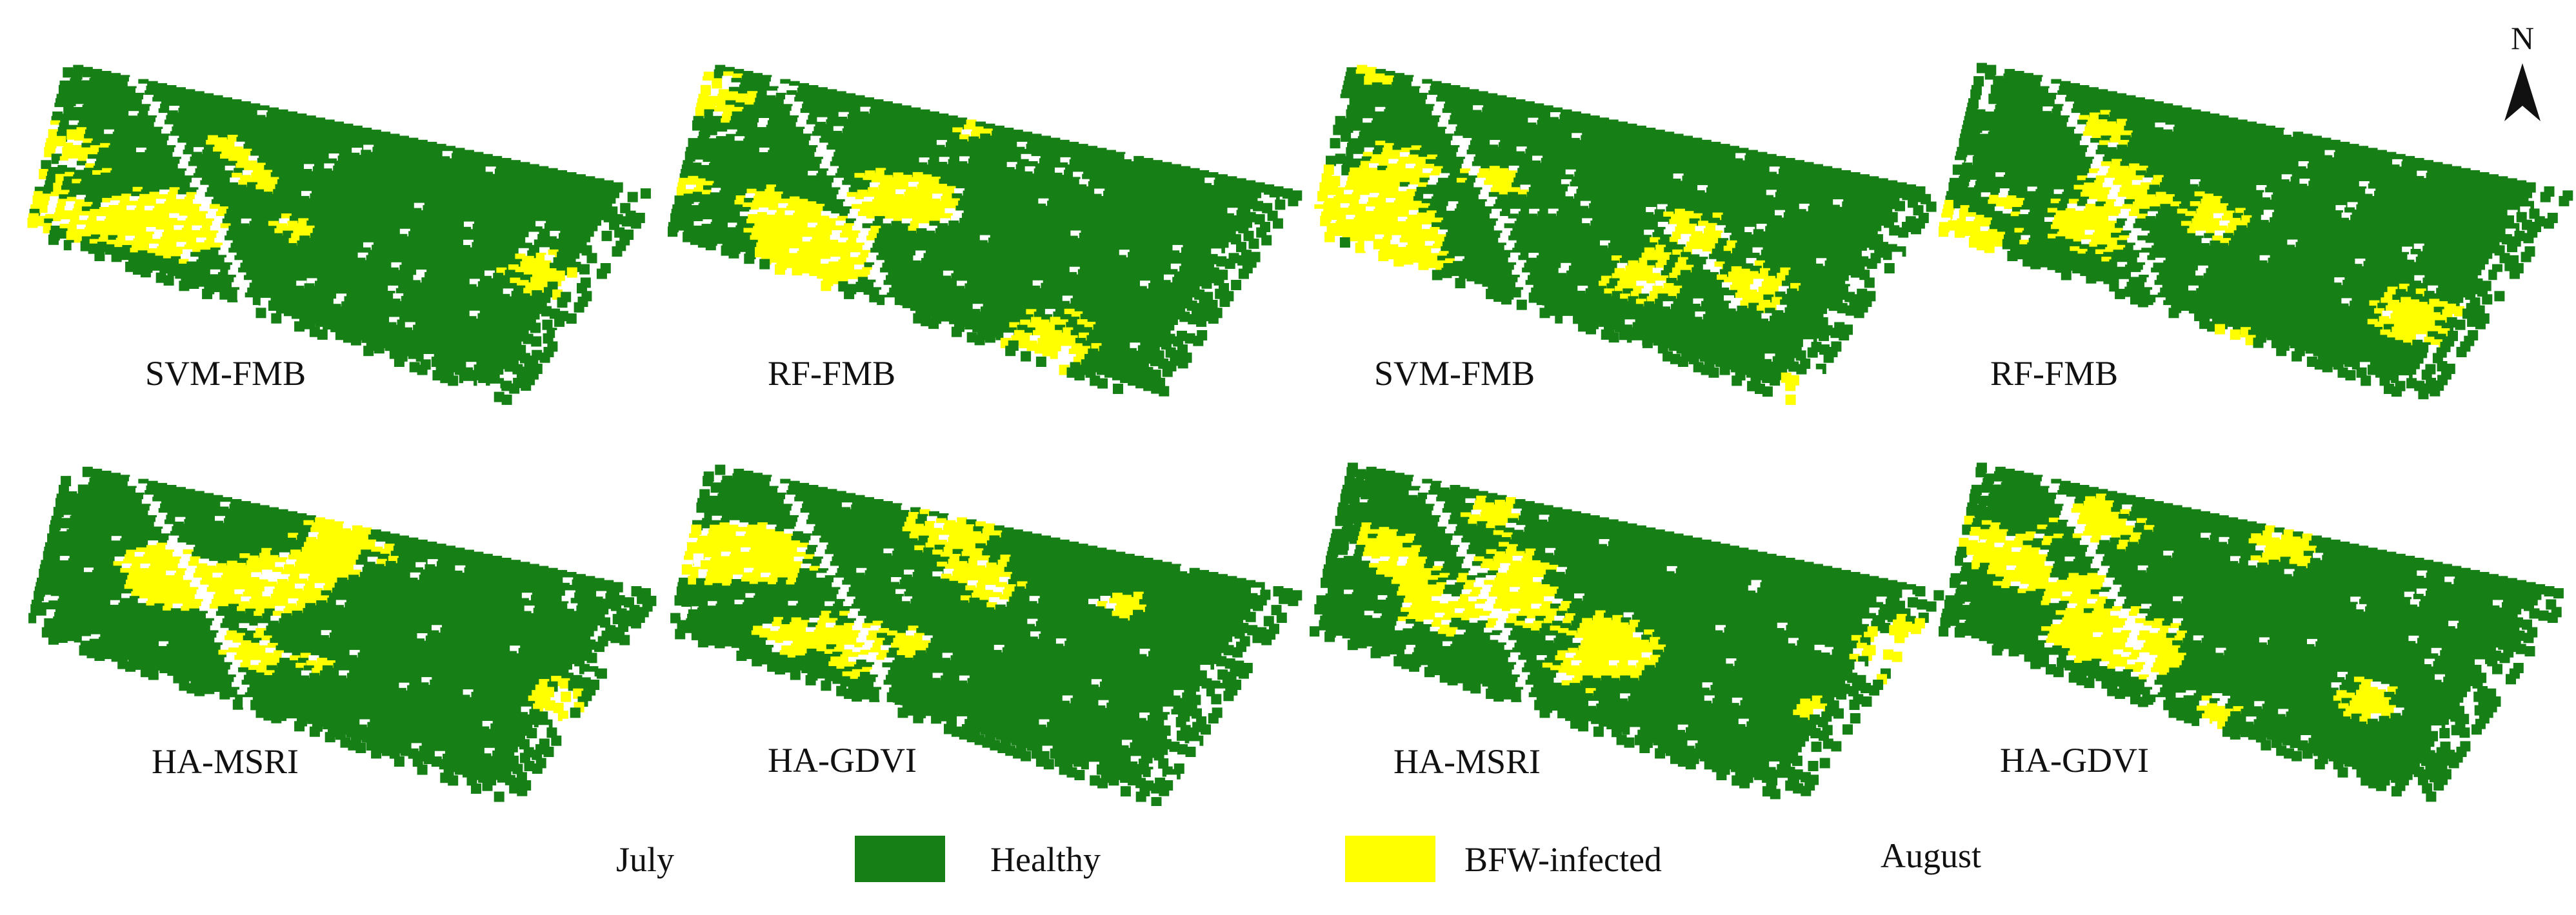 This screenshot has width=2576, height=915. What do you see at coordinates (900, 859) in the screenshot?
I see `healthy-swatch` at bounding box center [900, 859].